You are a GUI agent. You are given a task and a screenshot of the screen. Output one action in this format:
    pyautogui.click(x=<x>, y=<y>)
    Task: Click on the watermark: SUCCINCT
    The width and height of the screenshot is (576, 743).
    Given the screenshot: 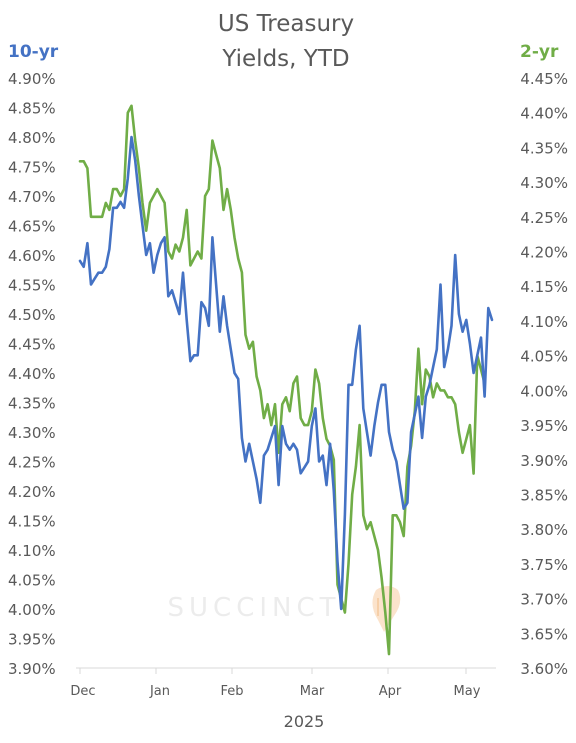 What is the action you would take?
    pyautogui.click(x=254, y=608)
    